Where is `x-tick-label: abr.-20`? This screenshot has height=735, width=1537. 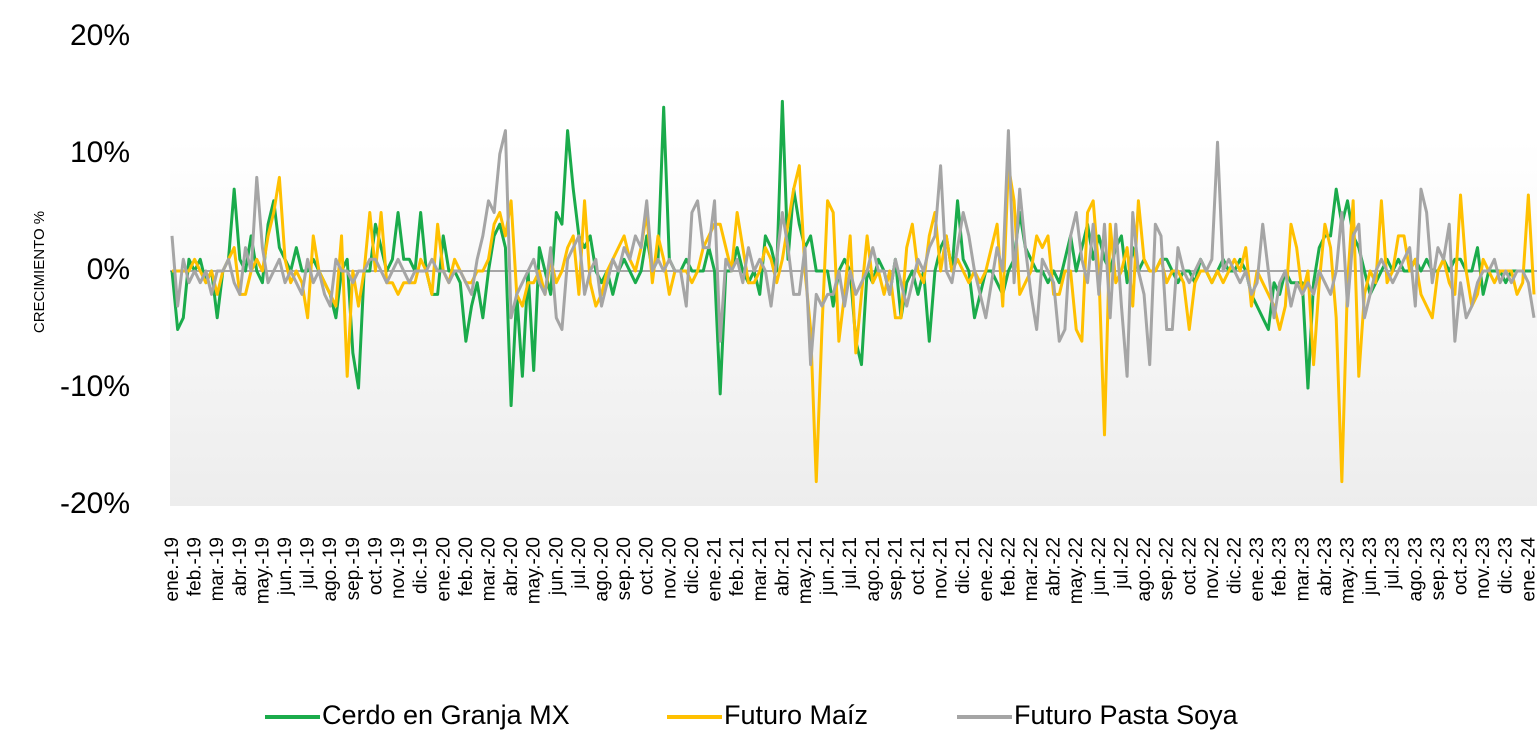
x-tick-label: abr.-20 is located at coordinates (511, 566).